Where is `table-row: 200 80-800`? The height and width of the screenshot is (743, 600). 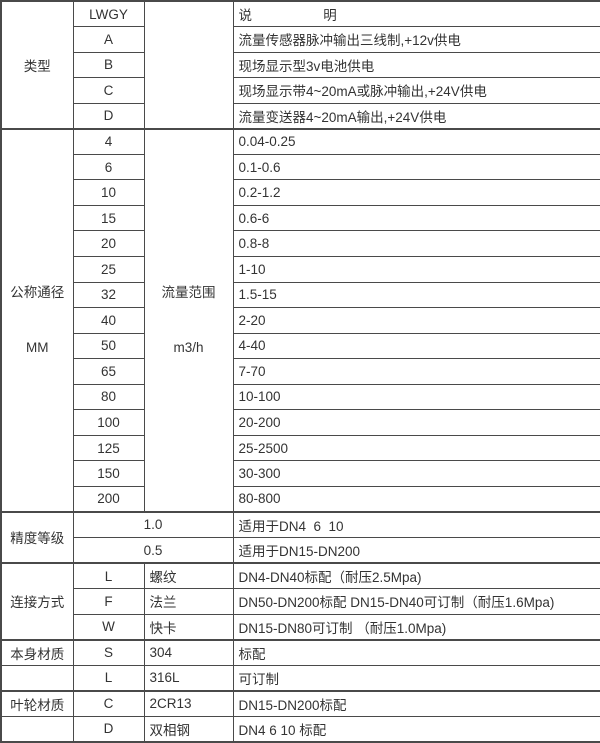 table-row: 200 80-800 is located at coordinates (300, 499).